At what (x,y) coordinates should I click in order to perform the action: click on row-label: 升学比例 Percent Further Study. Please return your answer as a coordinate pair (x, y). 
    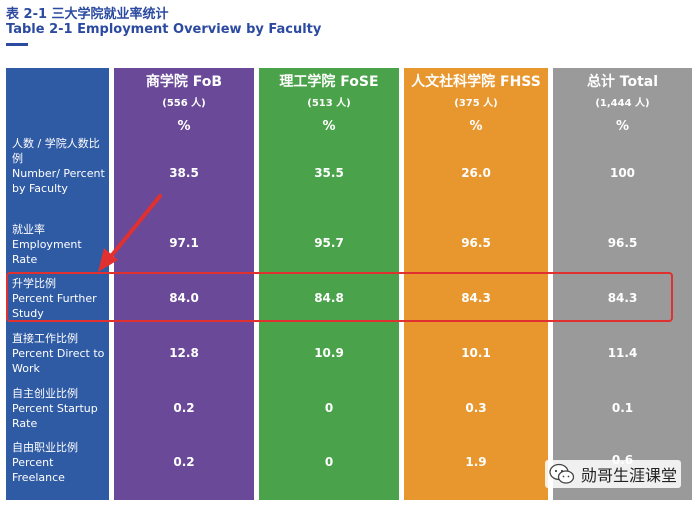
    Looking at the image, I should click on (59, 298).